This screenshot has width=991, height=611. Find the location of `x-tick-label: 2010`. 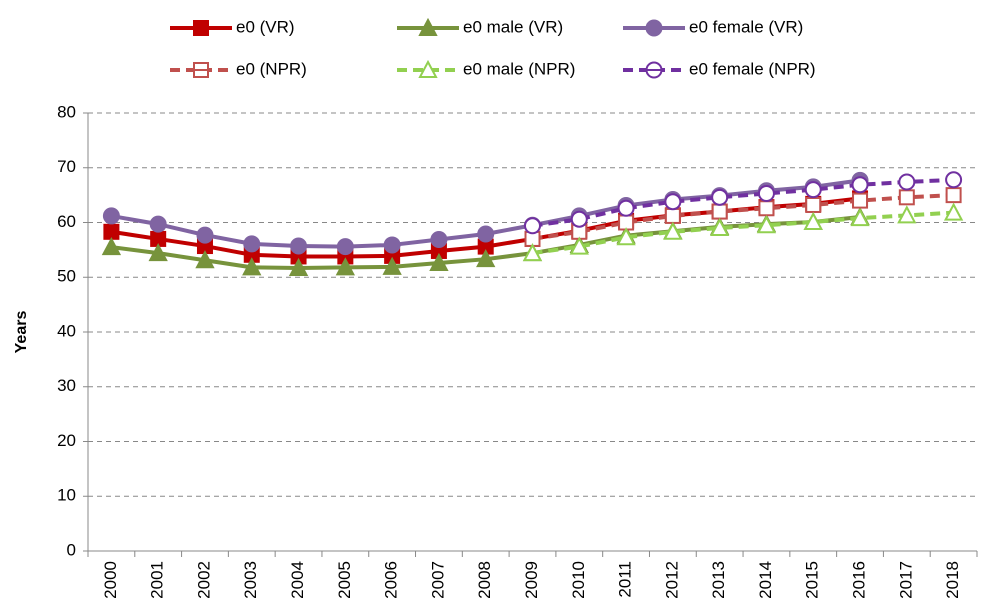

x-tick-label: 2010 is located at coordinates (578, 580).